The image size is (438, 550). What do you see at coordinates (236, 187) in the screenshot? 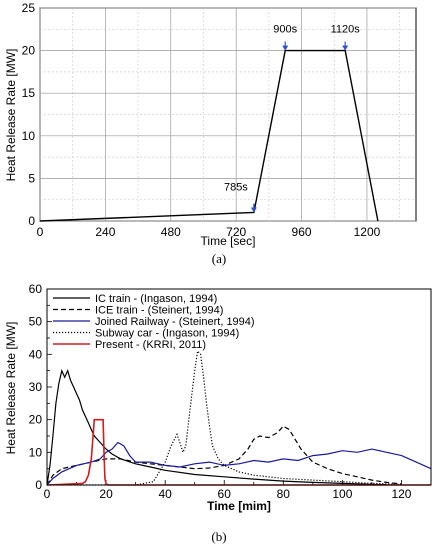
I see `chart-a-annotation-label: 785s` at bounding box center [236, 187].